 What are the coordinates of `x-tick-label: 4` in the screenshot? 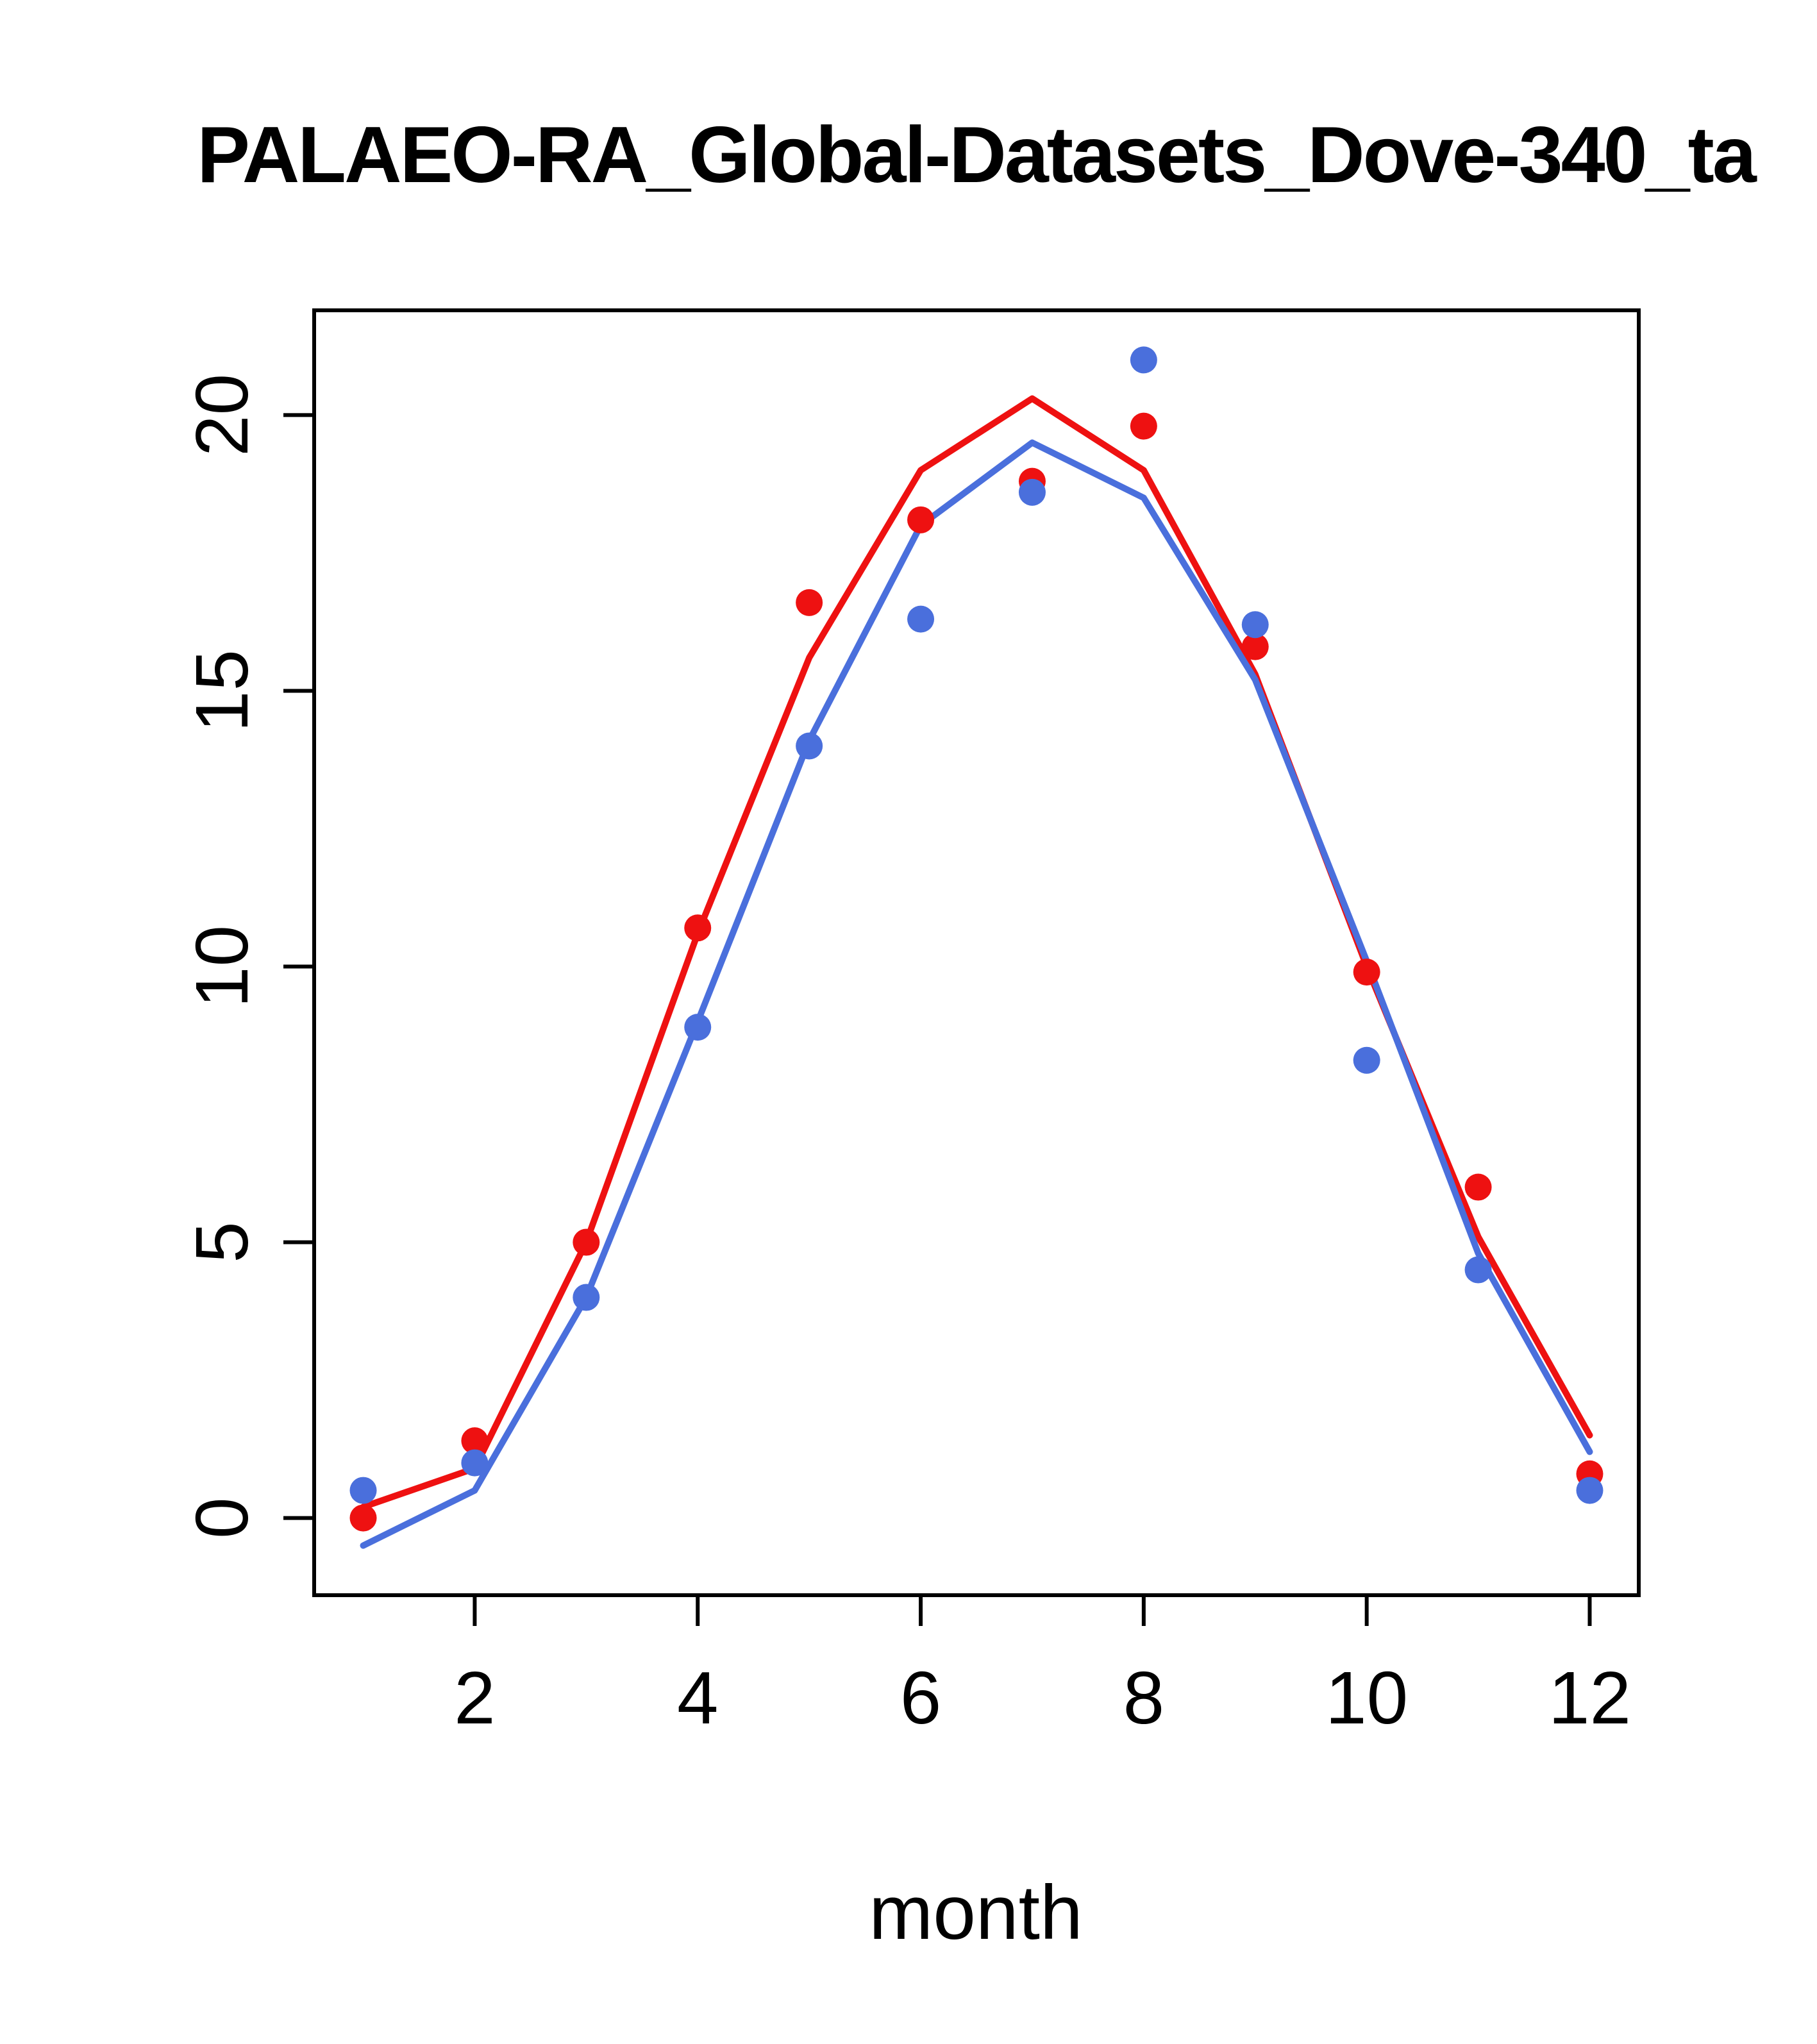 It's located at (698, 1697).